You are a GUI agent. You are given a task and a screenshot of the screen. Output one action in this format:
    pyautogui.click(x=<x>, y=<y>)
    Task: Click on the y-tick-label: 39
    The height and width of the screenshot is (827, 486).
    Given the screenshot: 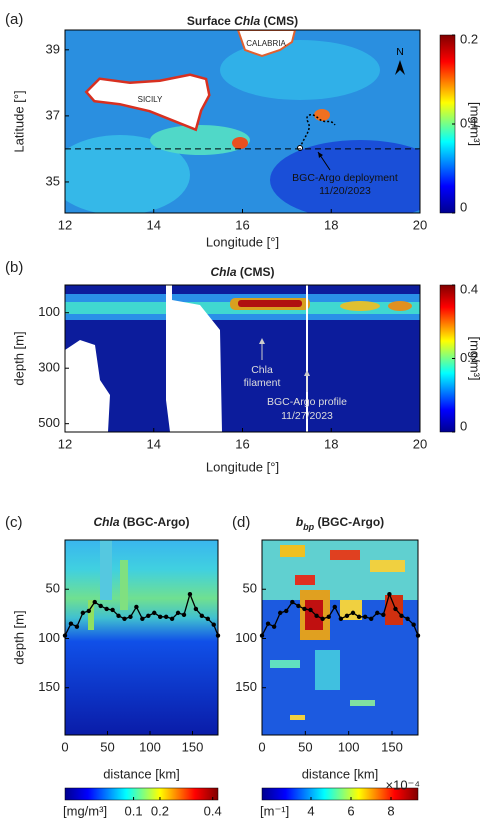 What is the action you would take?
    pyautogui.click(x=53, y=48)
    